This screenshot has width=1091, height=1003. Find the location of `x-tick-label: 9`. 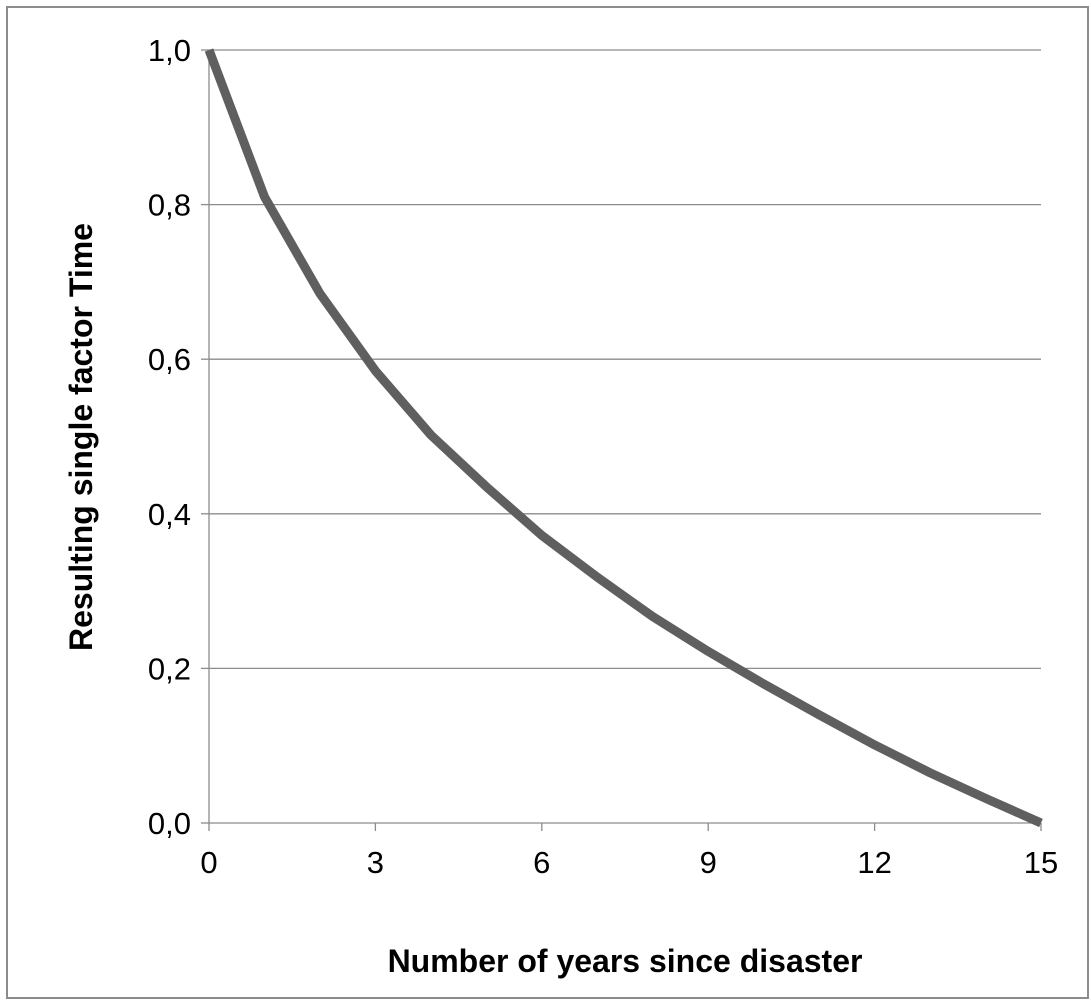

x-tick-label: 9 is located at coordinates (708, 862).